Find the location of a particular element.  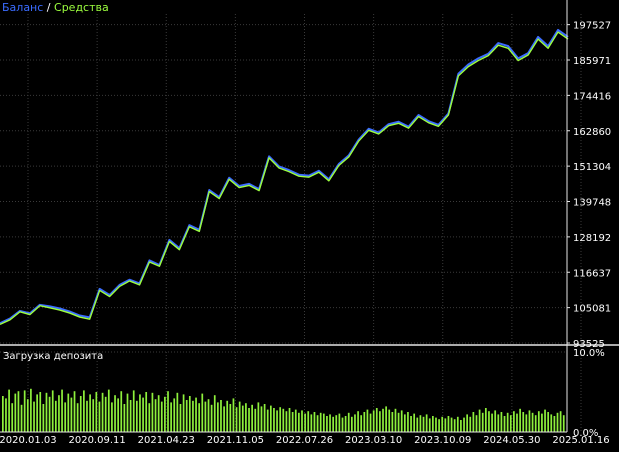

x-tick-label: 2021.11.05 is located at coordinates (235, 440).